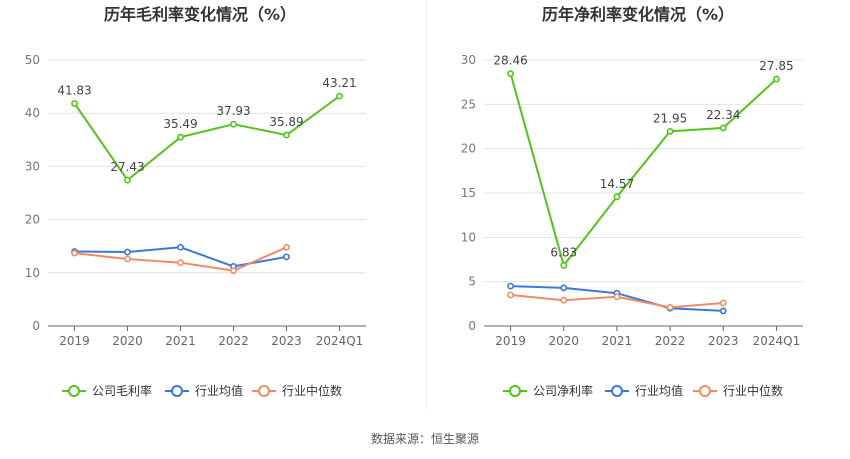  Describe the element at coordinates (127, 167) in the screenshot. I see `data-label: 27.43` at that location.